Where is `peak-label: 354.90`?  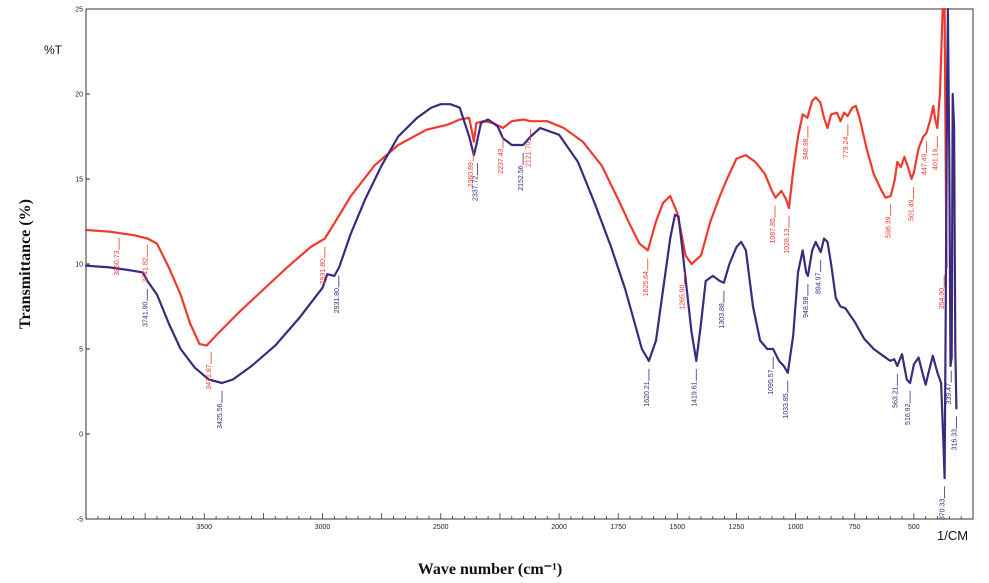
peak-label: 354.90 is located at coordinates (942, 299).